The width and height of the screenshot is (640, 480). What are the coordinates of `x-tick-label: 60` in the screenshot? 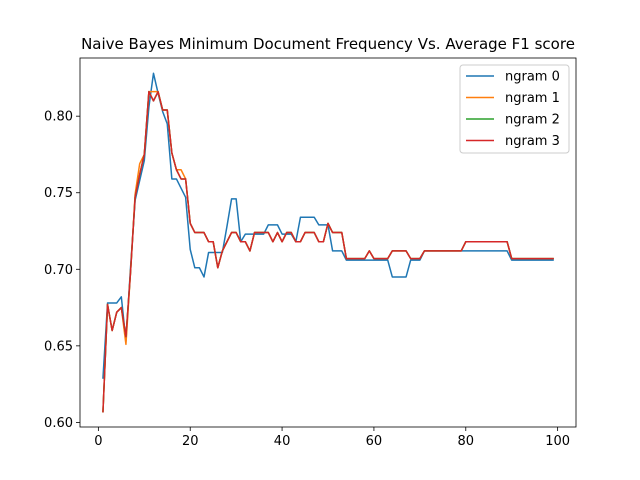 It's located at (374, 441).